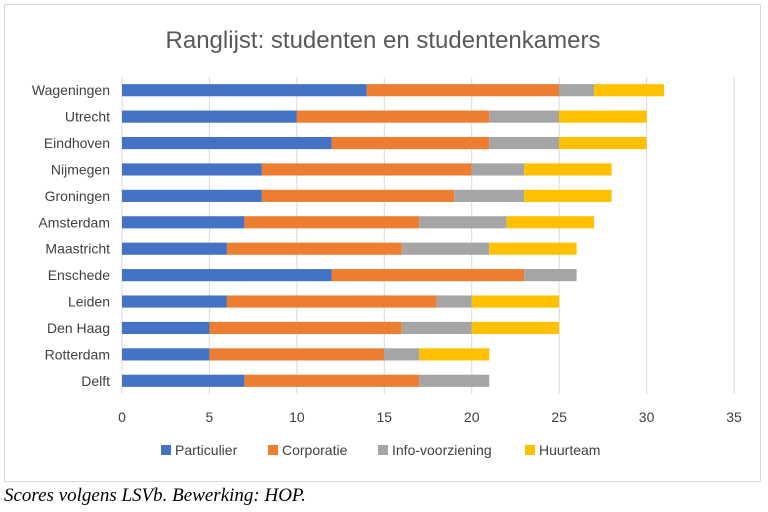 This screenshot has height=512, width=768. Describe the element at coordinates (734, 417) in the screenshot. I see `x-tick-label: 35` at that location.